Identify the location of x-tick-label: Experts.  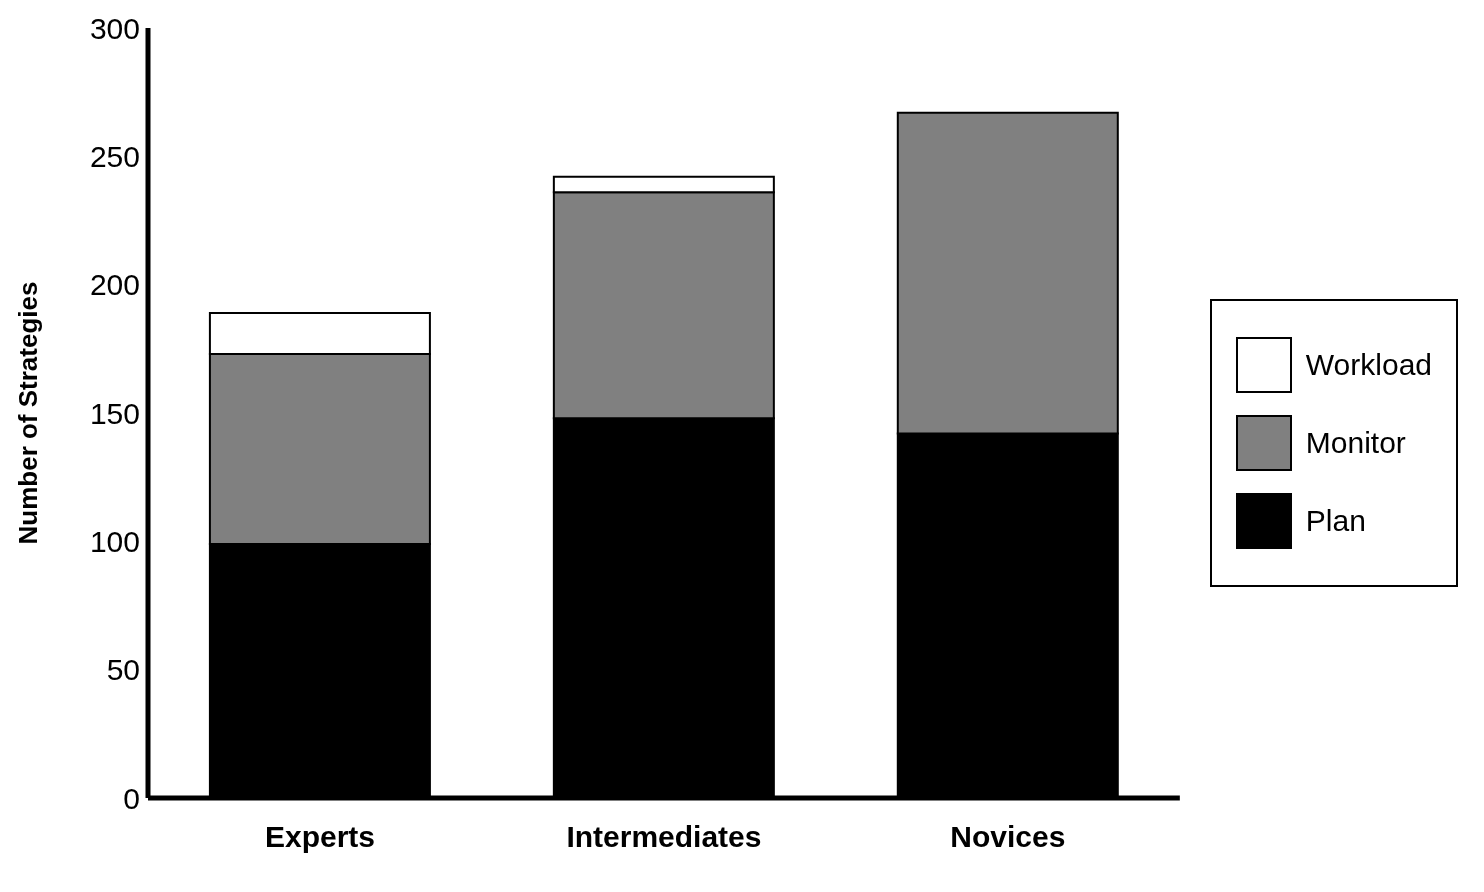
(319, 837).